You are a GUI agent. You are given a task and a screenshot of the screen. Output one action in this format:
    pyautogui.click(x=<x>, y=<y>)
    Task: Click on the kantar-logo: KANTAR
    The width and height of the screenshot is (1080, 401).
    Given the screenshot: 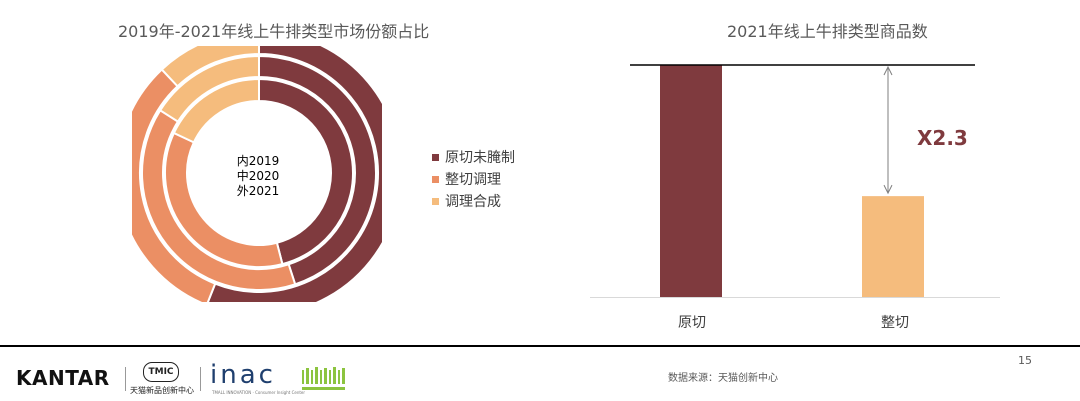 What is the action you would take?
    pyautogui.click(x=63, y=378)
    